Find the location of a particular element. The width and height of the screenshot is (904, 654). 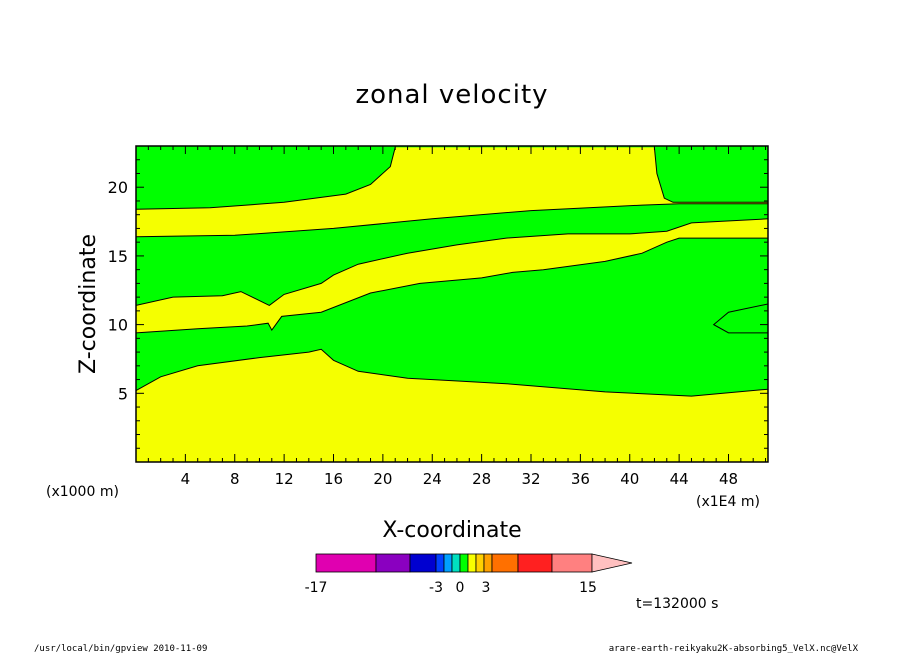

x-tick-label: 20 is located at coordinates (382, 479).